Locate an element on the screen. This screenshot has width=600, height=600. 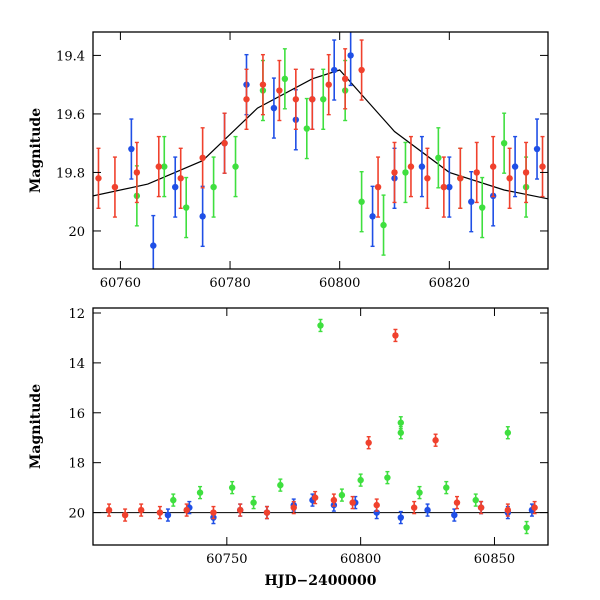
y-tick-label: 20 is located at coordinates (76, 514).